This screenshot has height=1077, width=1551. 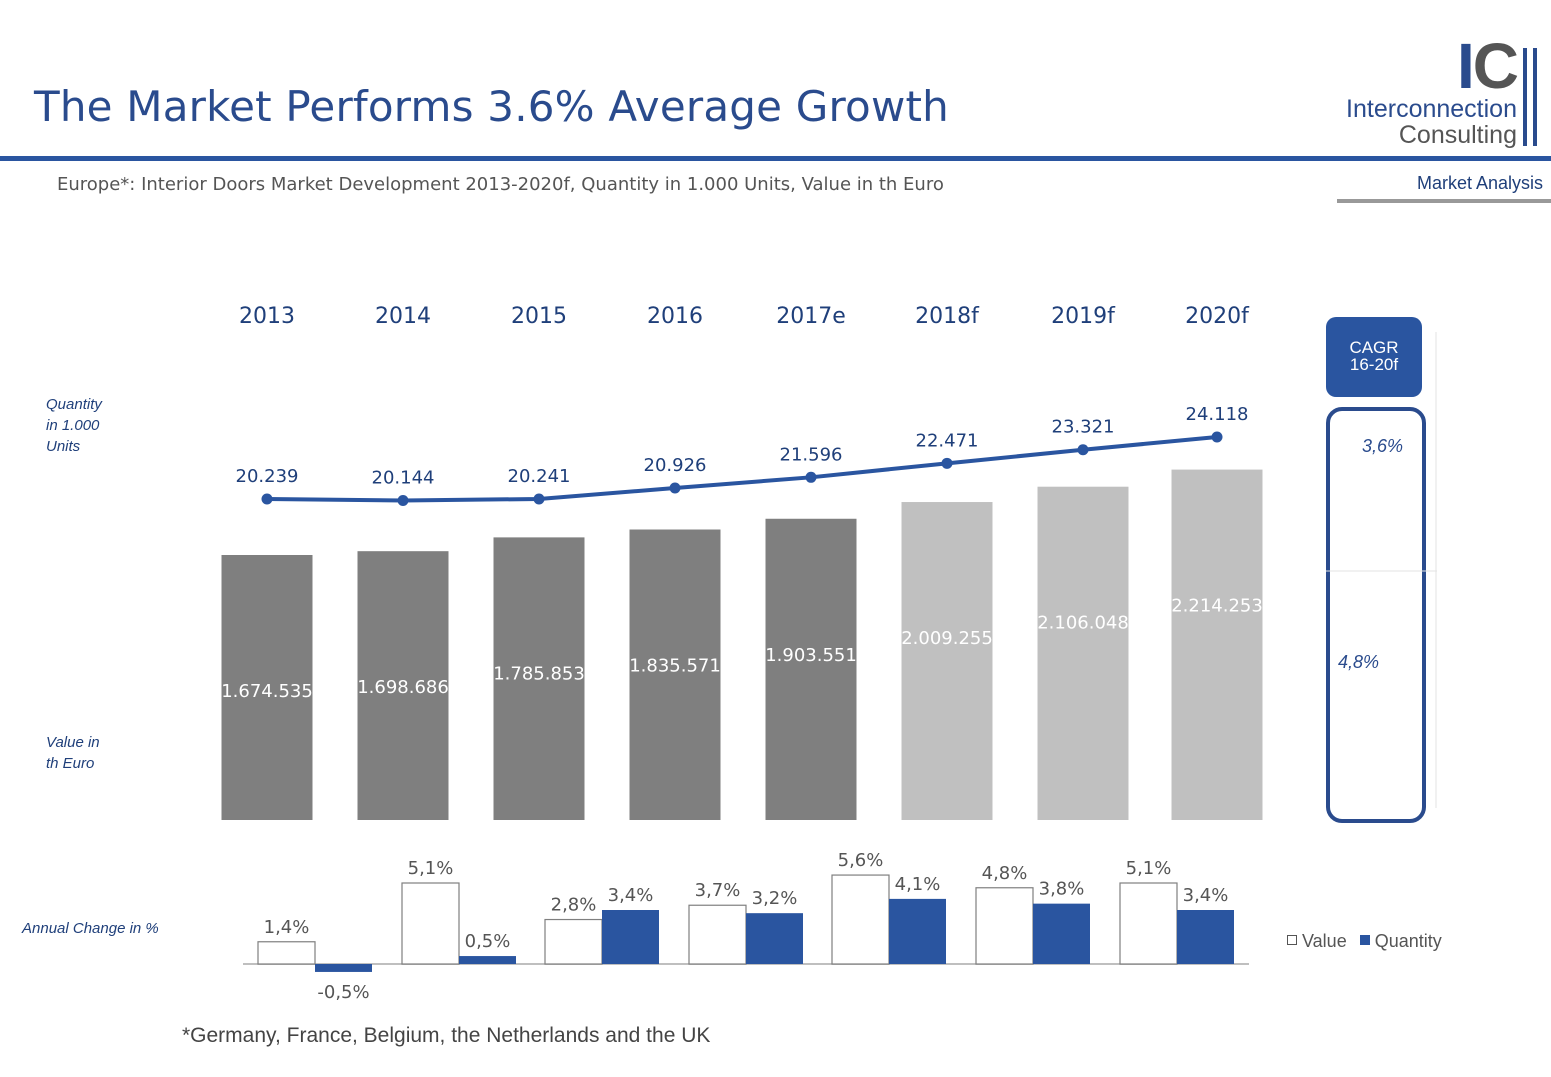 What do you see at coordinates (1324, 941) in the screenshot?
I see `legend-value-label: Value` at bounding box center [1324, 941].